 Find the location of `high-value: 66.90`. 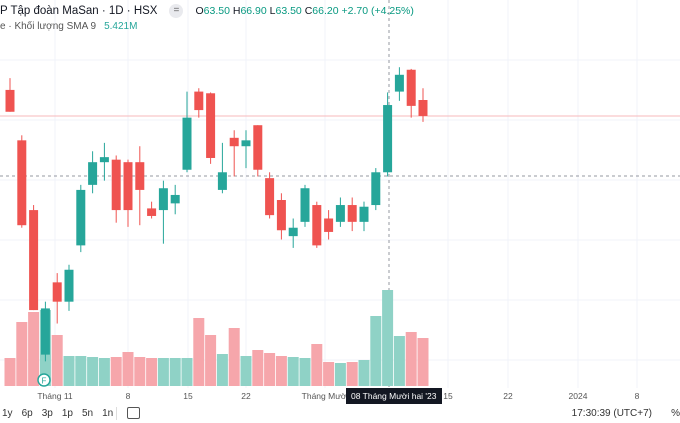

high-value: 66.90 is located at coordinates (253, 11).